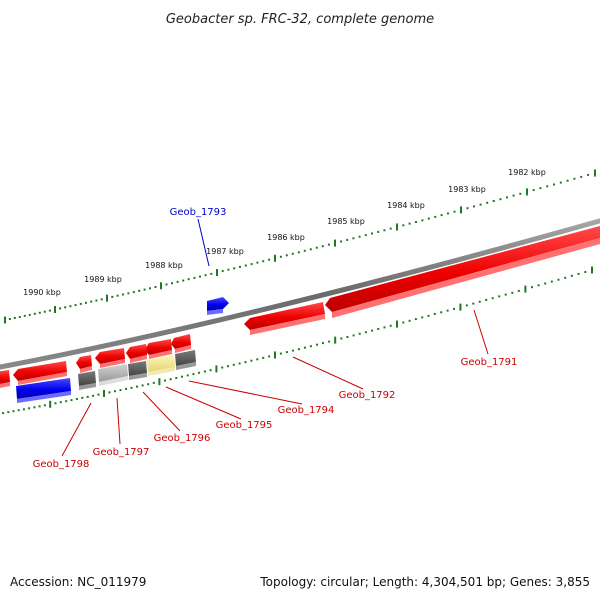 The image size is (600, 600). I want to click on gene-blue-lower, so click(43, 390).